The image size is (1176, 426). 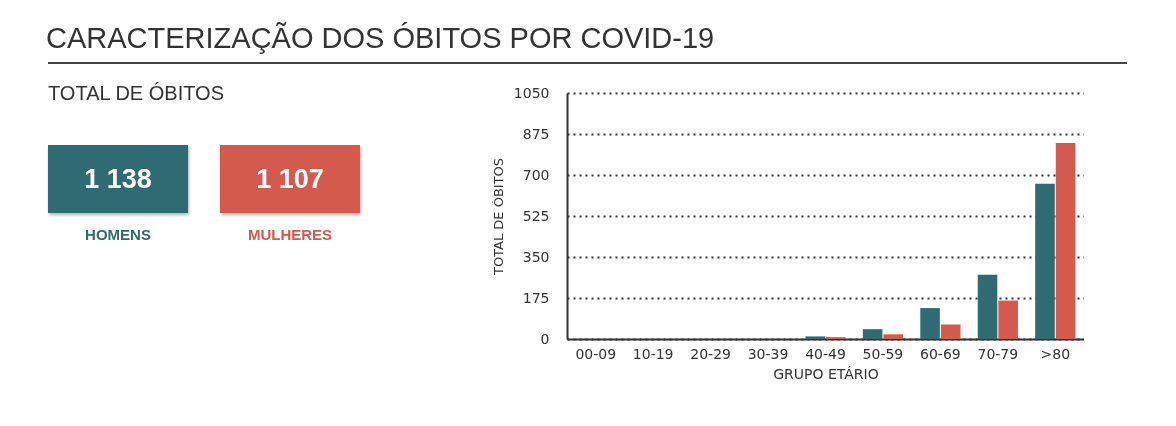 I want to click on x-axis-title: GRUPO ETÁRIO, so click(x=826, y=373).